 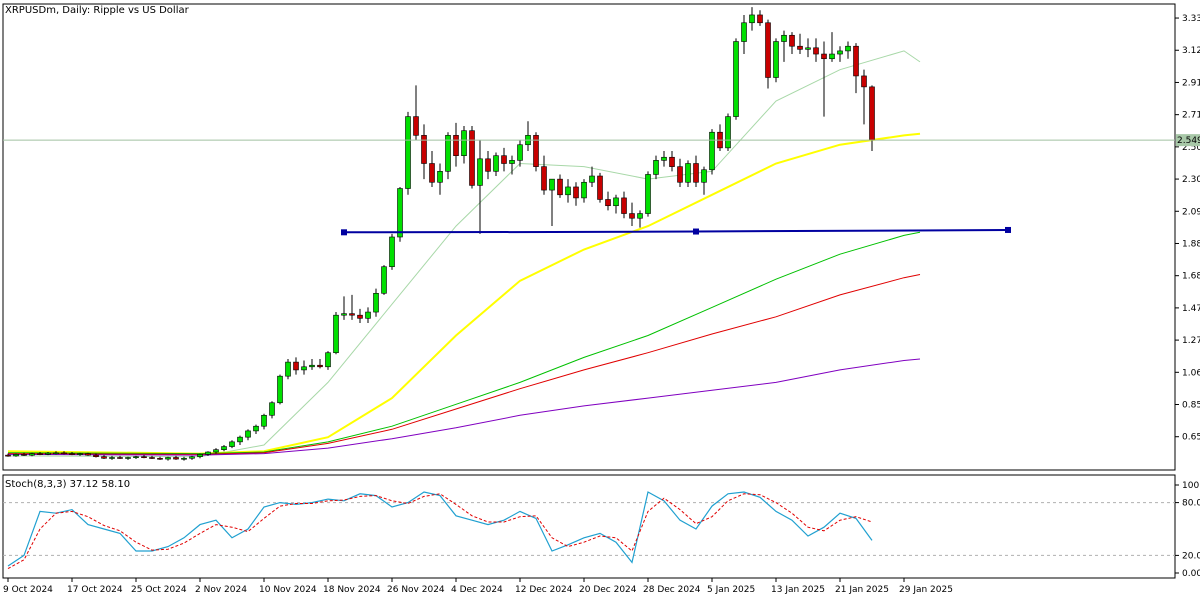 I want to click on current-price-box, so click(x=1188, y=140).